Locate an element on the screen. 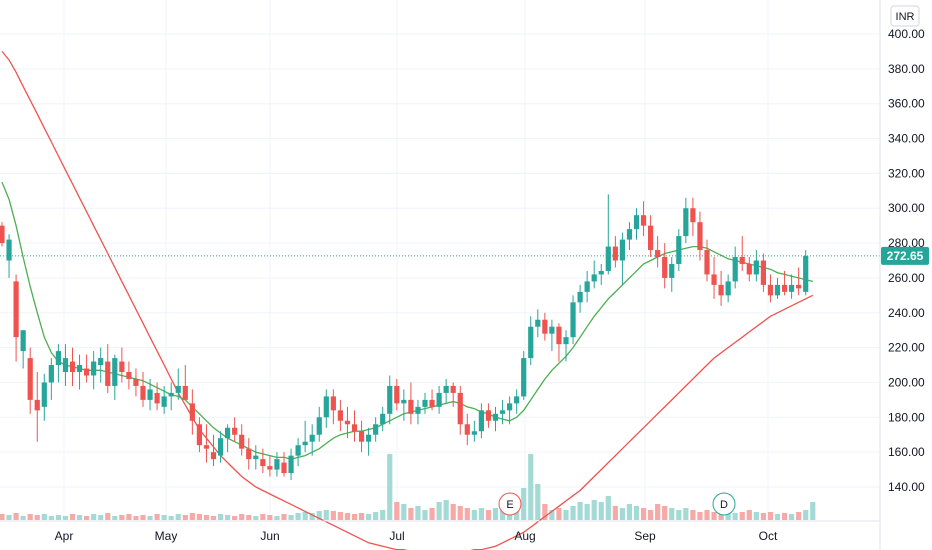 The width and height of the screenshot is (932, 550). event-circle is located at coordinates (510, 504).